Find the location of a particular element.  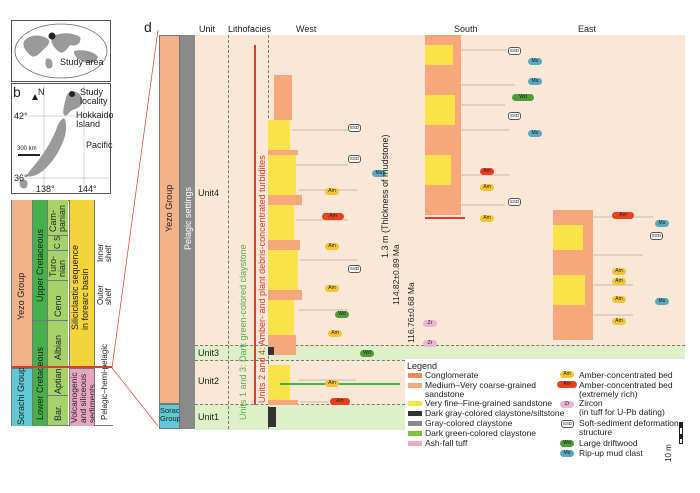

study-area-dot is located at coordinates (52, 36).